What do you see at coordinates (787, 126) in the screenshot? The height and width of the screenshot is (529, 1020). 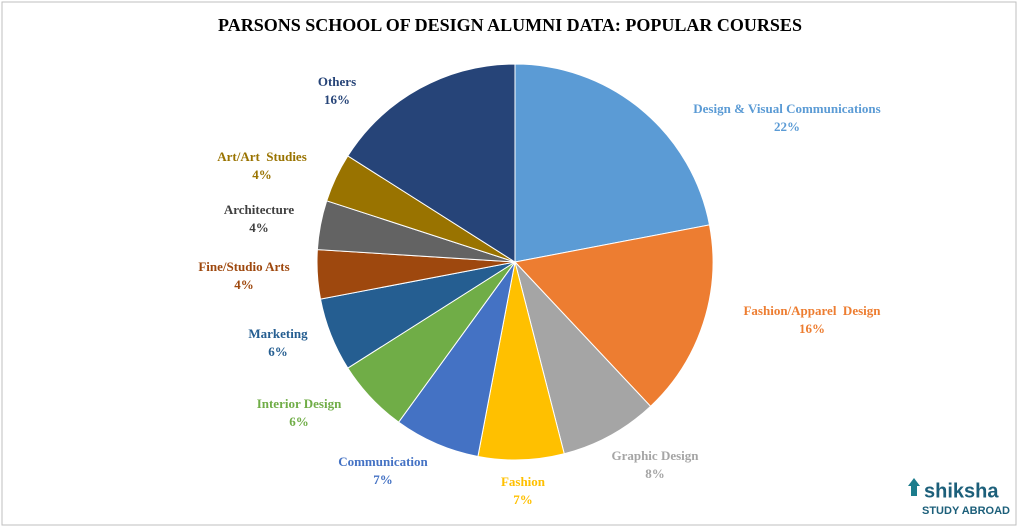 I see `slice-value-label: 22%` at bounding box center [787, 126].